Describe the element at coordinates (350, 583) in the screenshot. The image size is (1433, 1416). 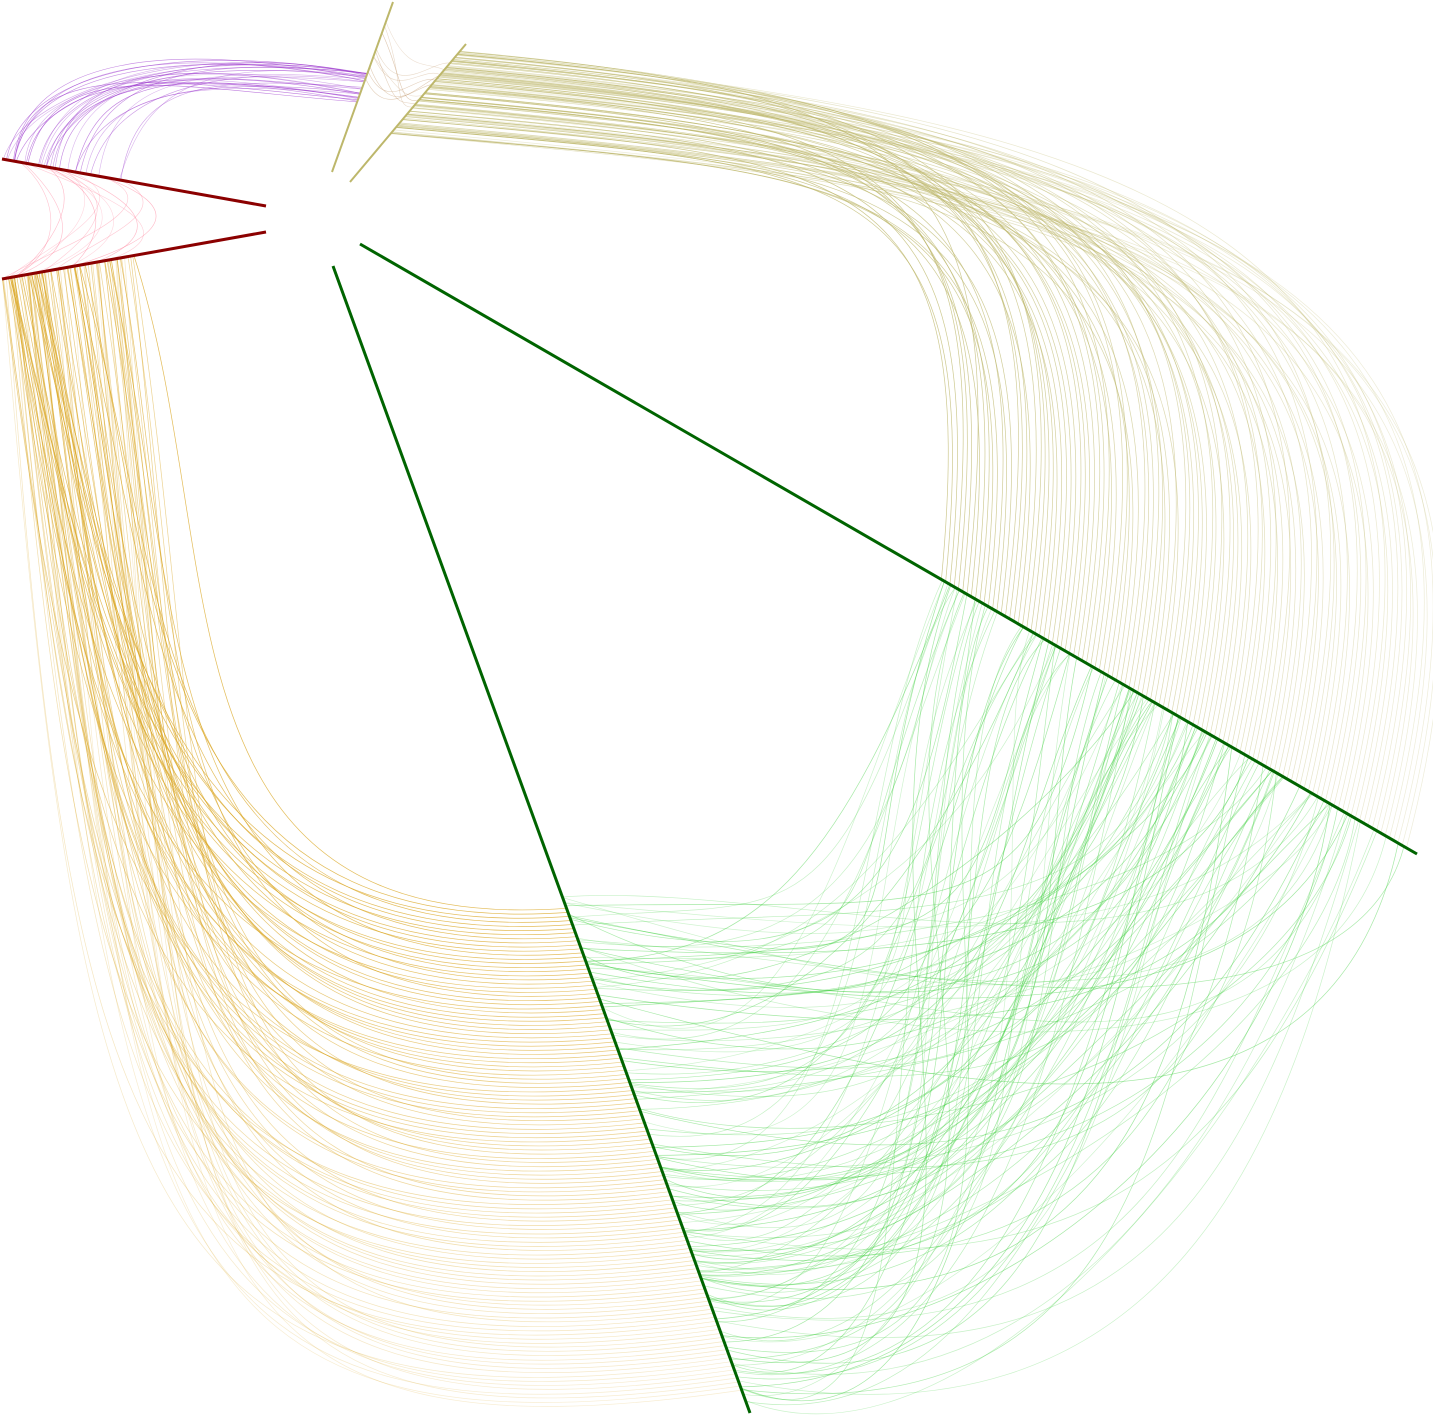
I see `gold-link` at that location.